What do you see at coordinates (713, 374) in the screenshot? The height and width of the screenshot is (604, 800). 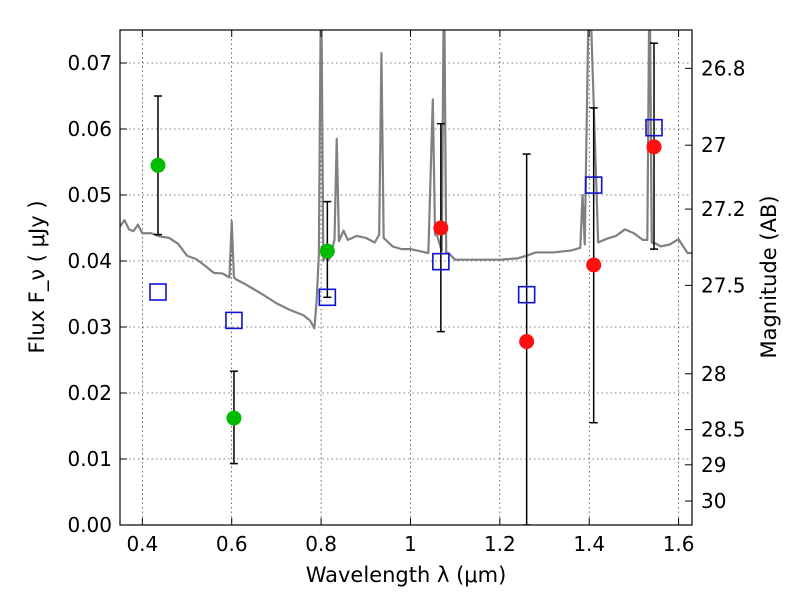 I see `mag-tick-label: 28` at bounding box center [713, 374].